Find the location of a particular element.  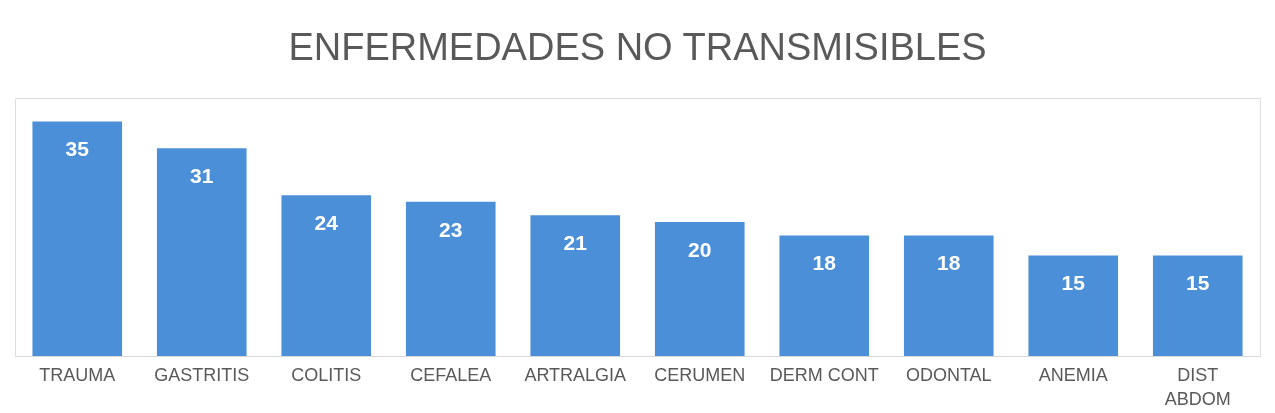

x-tick-label: COLITIS is located at coordinates (326, 374).